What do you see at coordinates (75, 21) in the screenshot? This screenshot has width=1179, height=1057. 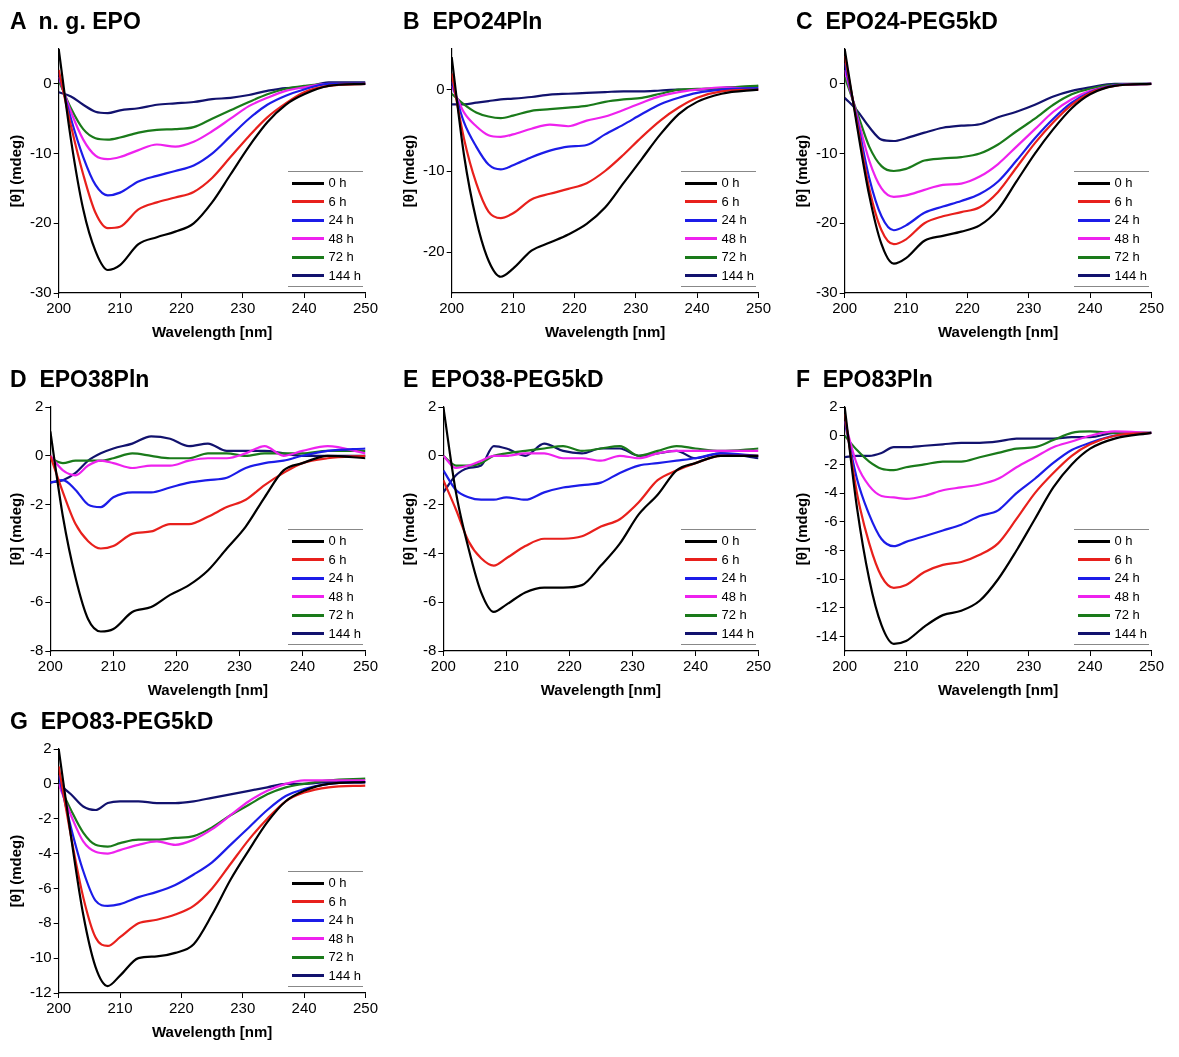 I see `chart-title: A n. g. EPO` at bounding box center [75, 21].